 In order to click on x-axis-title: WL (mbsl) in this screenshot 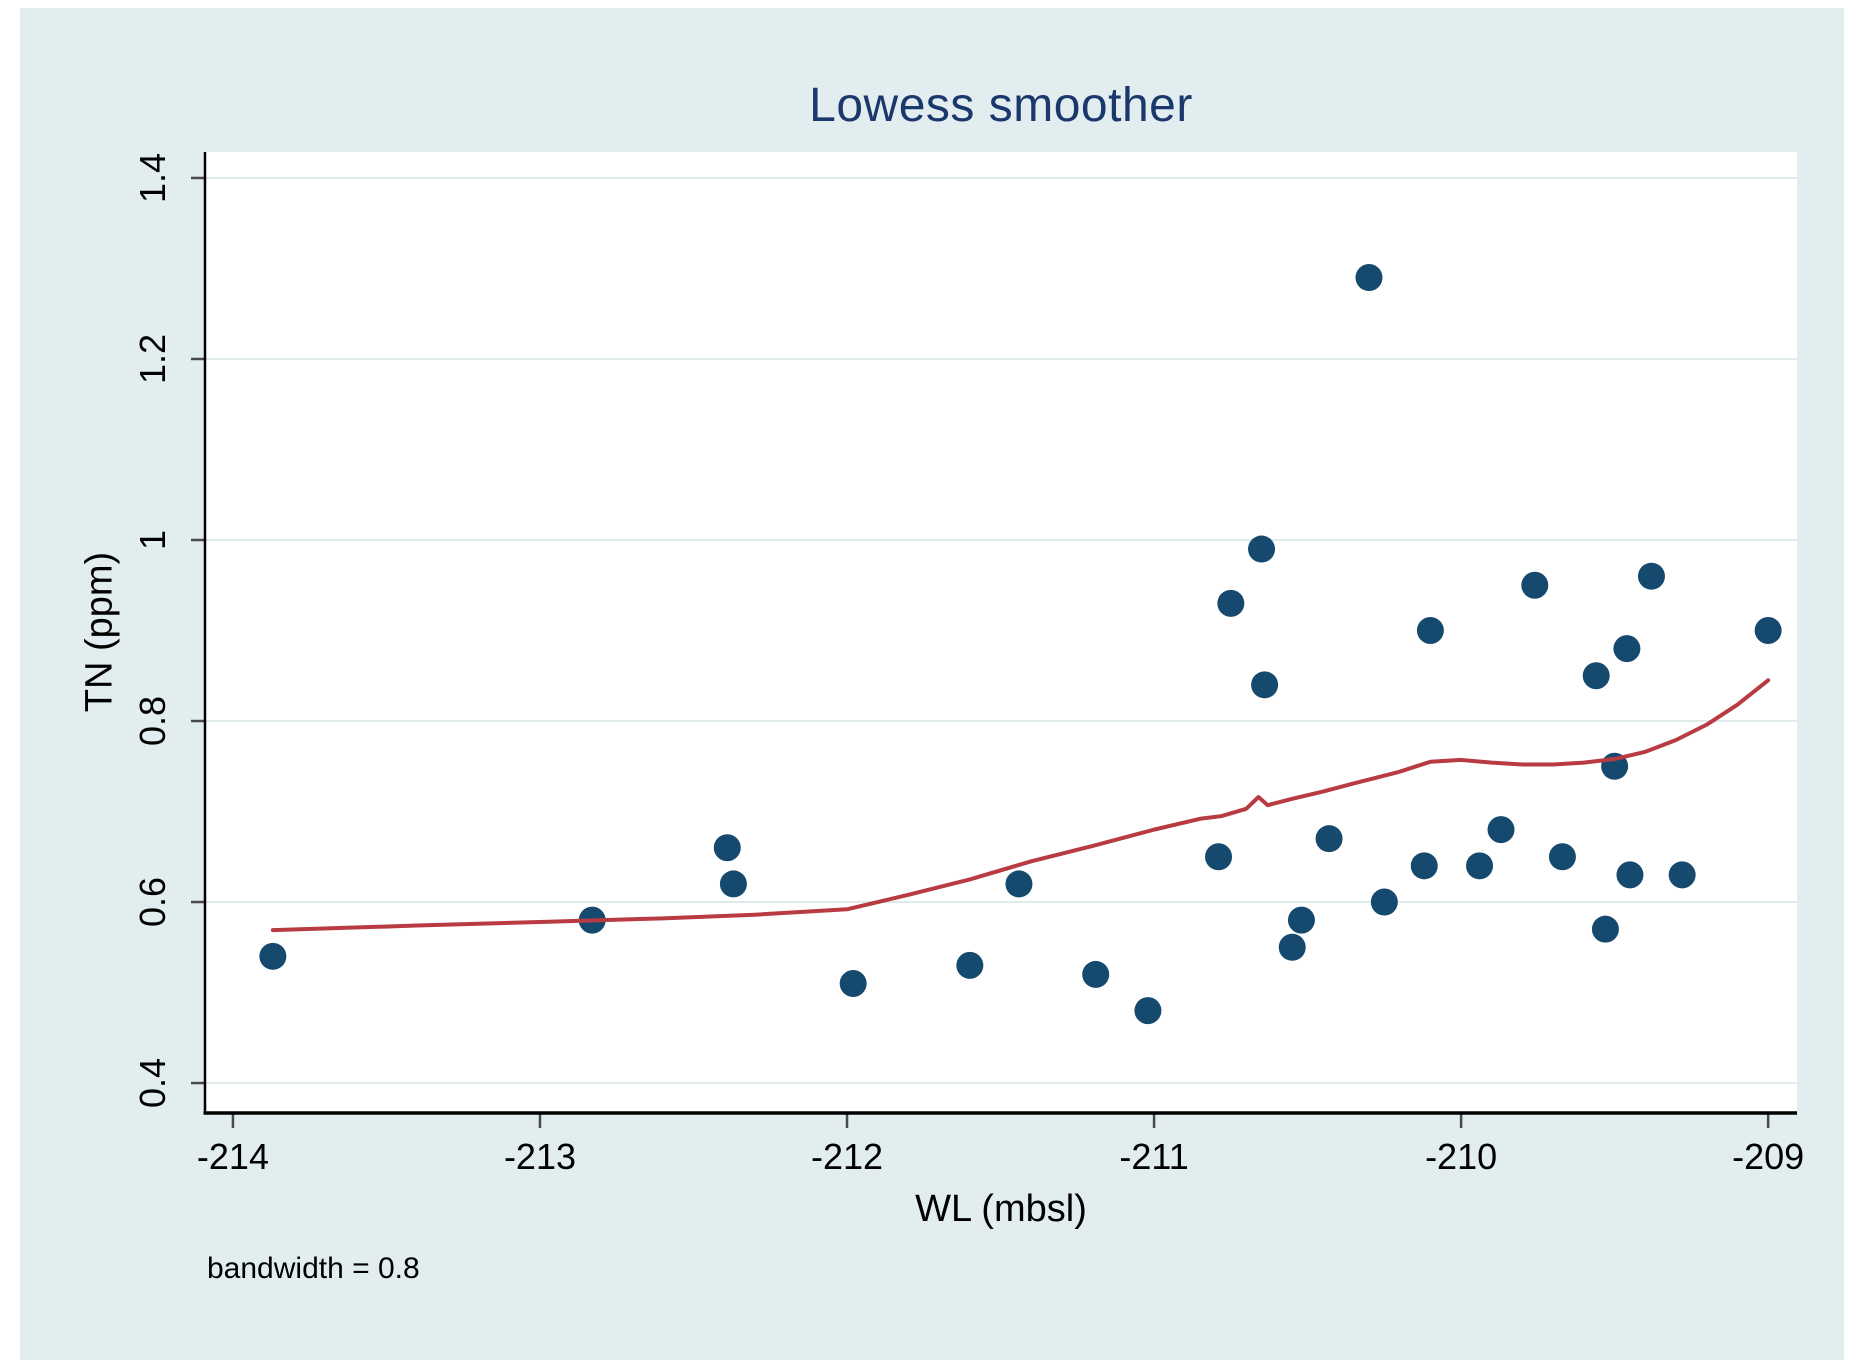, I will do `click(1001, 1209)`.